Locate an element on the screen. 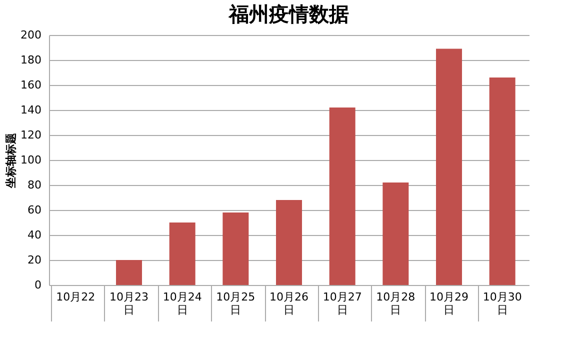  x-tick-label: 10月30日 is located at coordinates (502, 303).